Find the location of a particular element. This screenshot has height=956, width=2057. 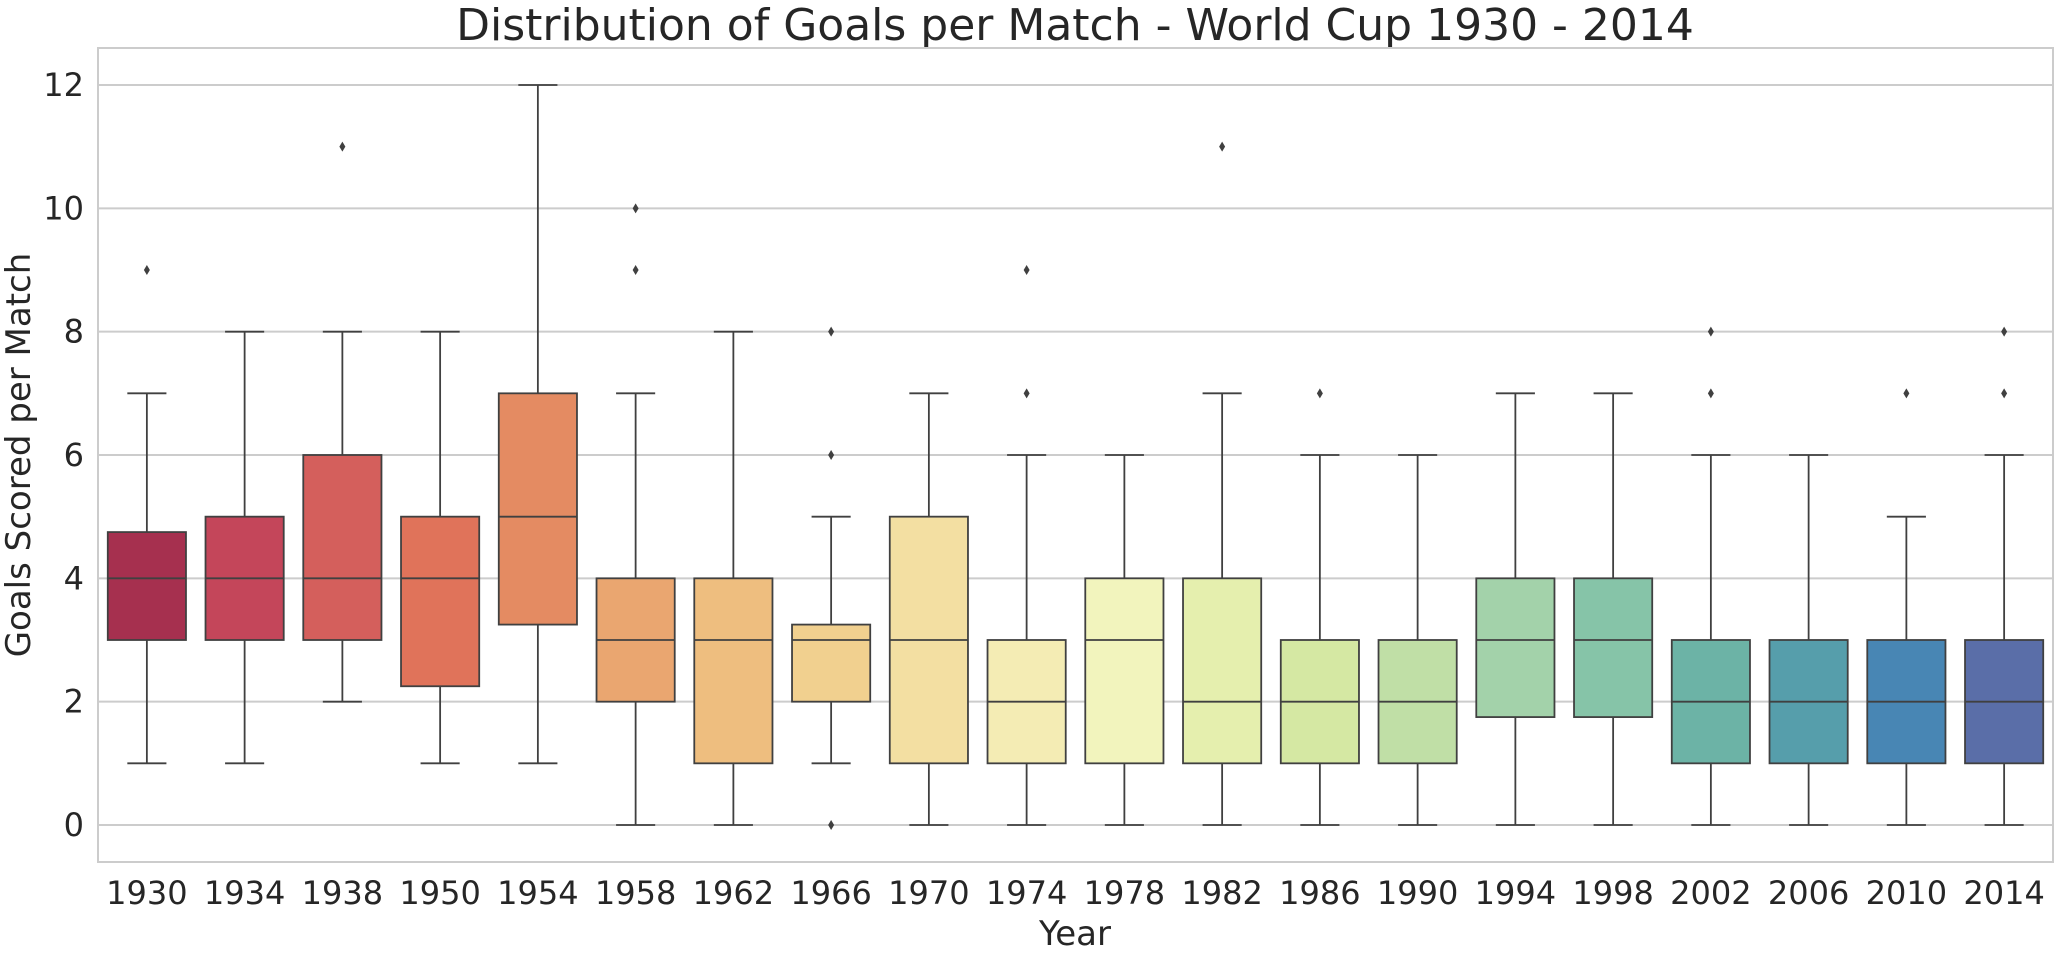

y-tick-label-12: 12 is located at coordinates (63, 85).